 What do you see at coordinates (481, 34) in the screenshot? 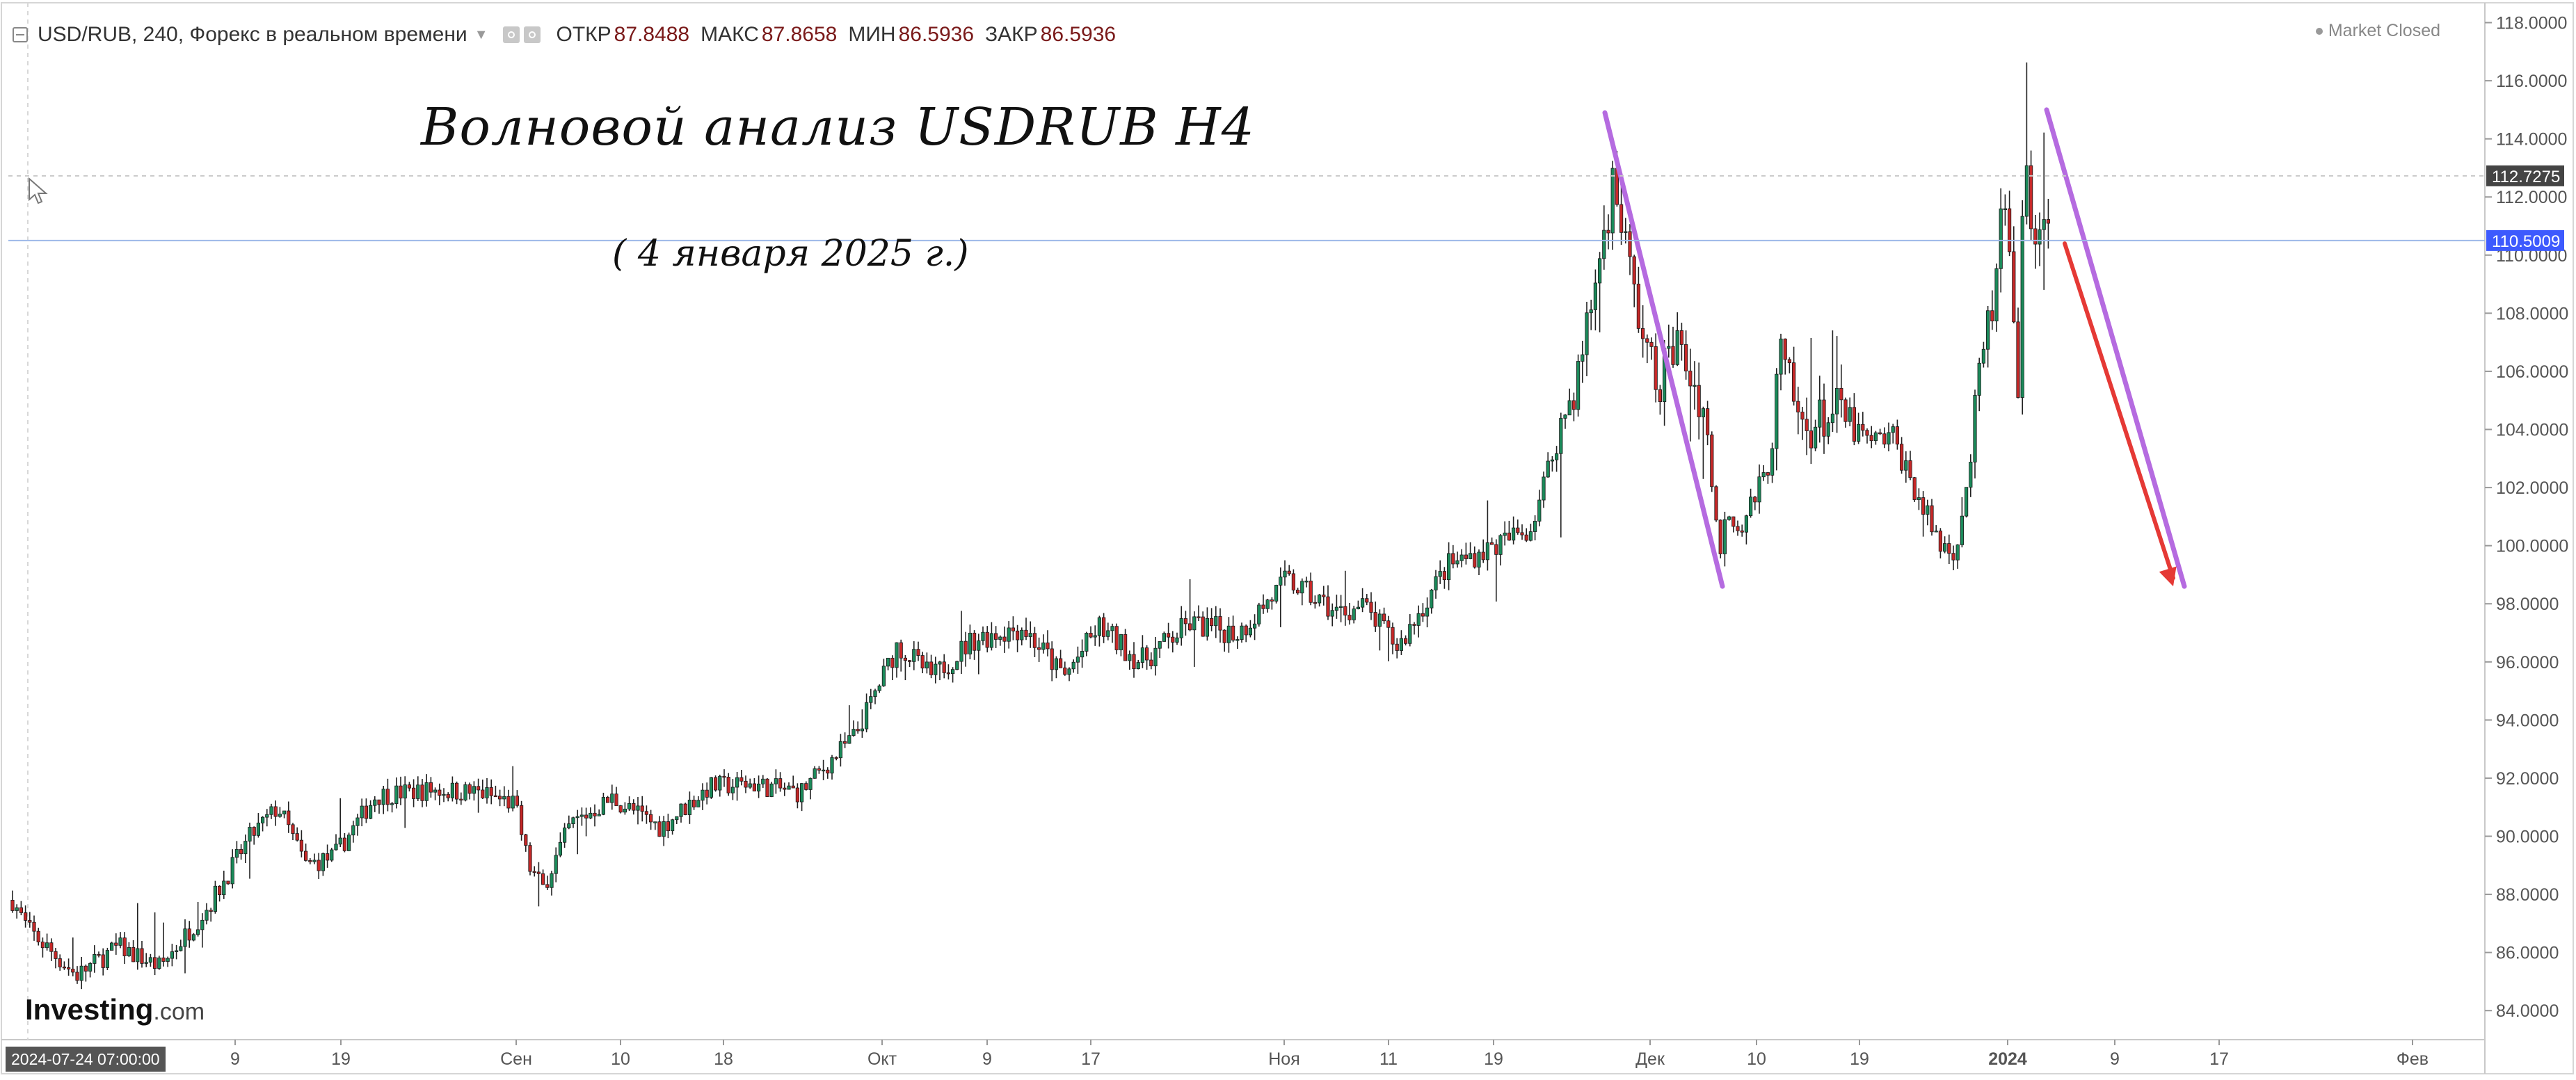
I see `chevron-down-icon: ▼` at bounding box center [481, 34].